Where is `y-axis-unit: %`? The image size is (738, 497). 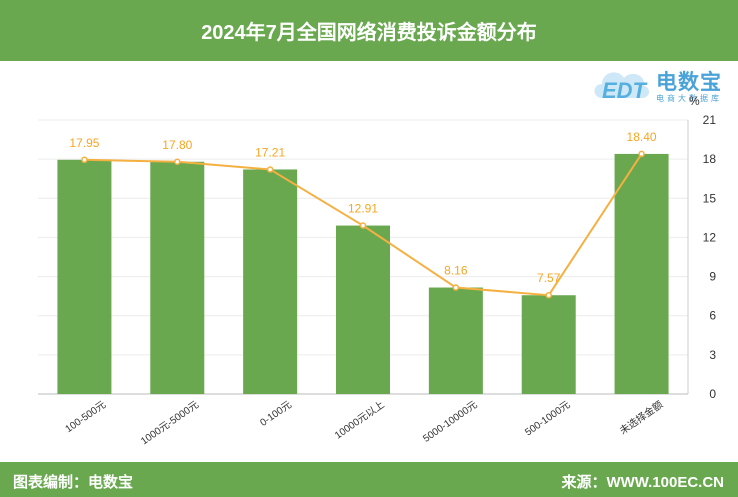 y-axis-unit: % is located at coordinates (694, 101).